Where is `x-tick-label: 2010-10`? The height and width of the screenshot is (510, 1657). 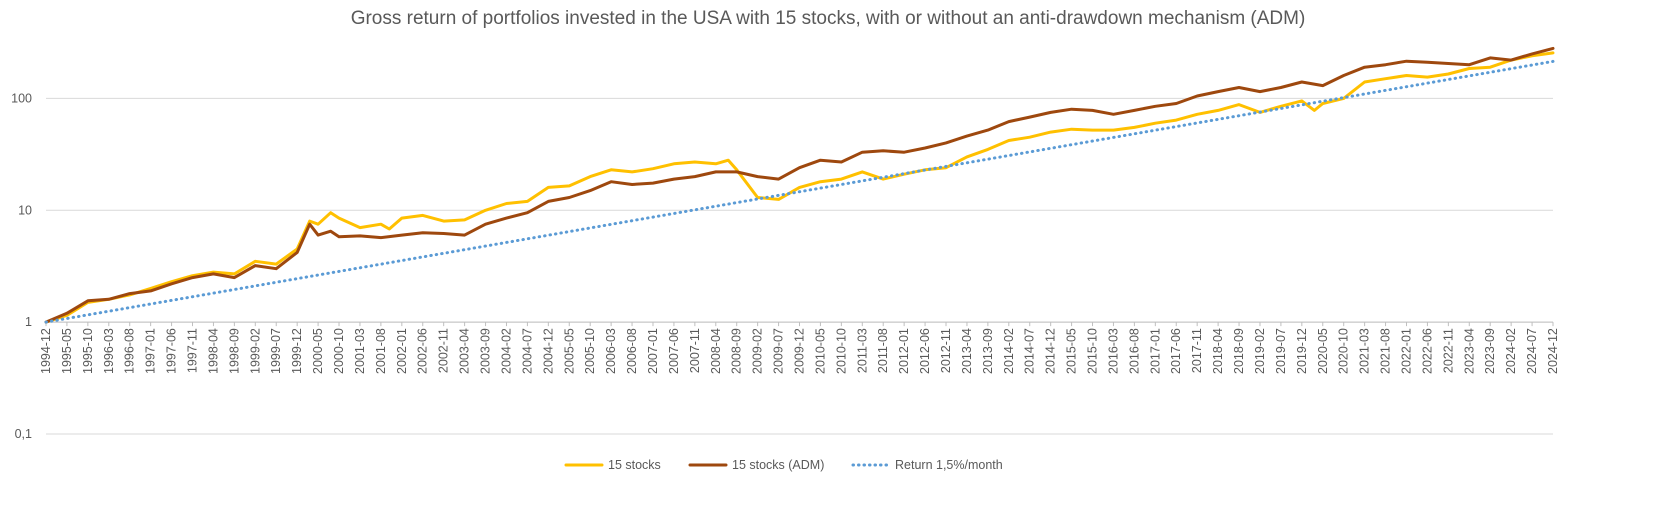
x-tick-label: 2010-10 is located at coordinates (841, 351).